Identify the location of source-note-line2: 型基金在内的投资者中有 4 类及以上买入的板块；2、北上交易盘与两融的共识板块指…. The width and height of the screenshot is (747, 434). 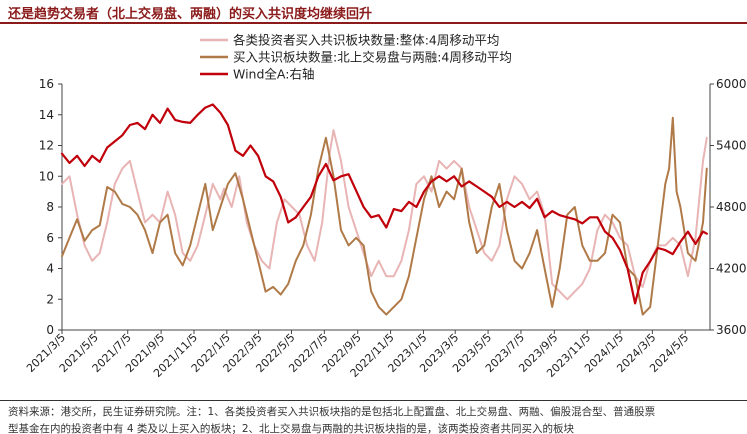
(291, 428).